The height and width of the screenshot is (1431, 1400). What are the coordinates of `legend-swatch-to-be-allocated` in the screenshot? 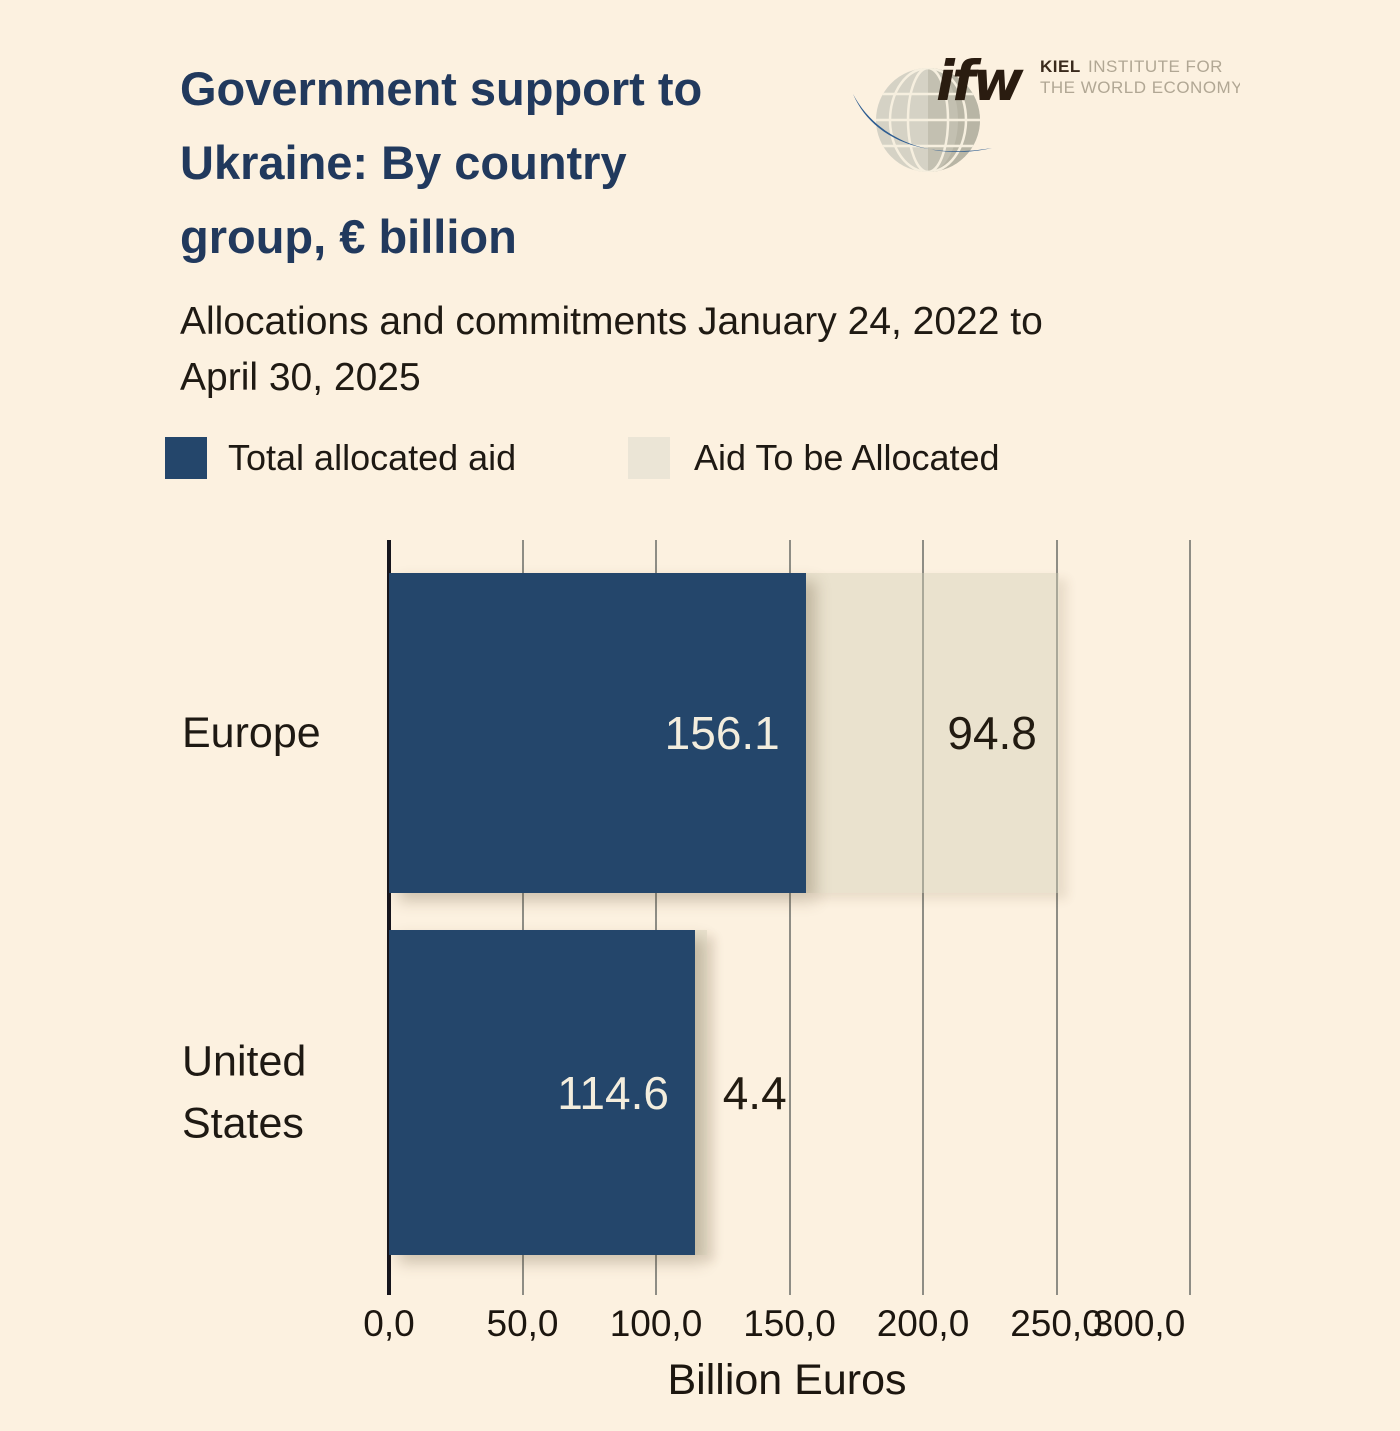 It's located at (649, 458).